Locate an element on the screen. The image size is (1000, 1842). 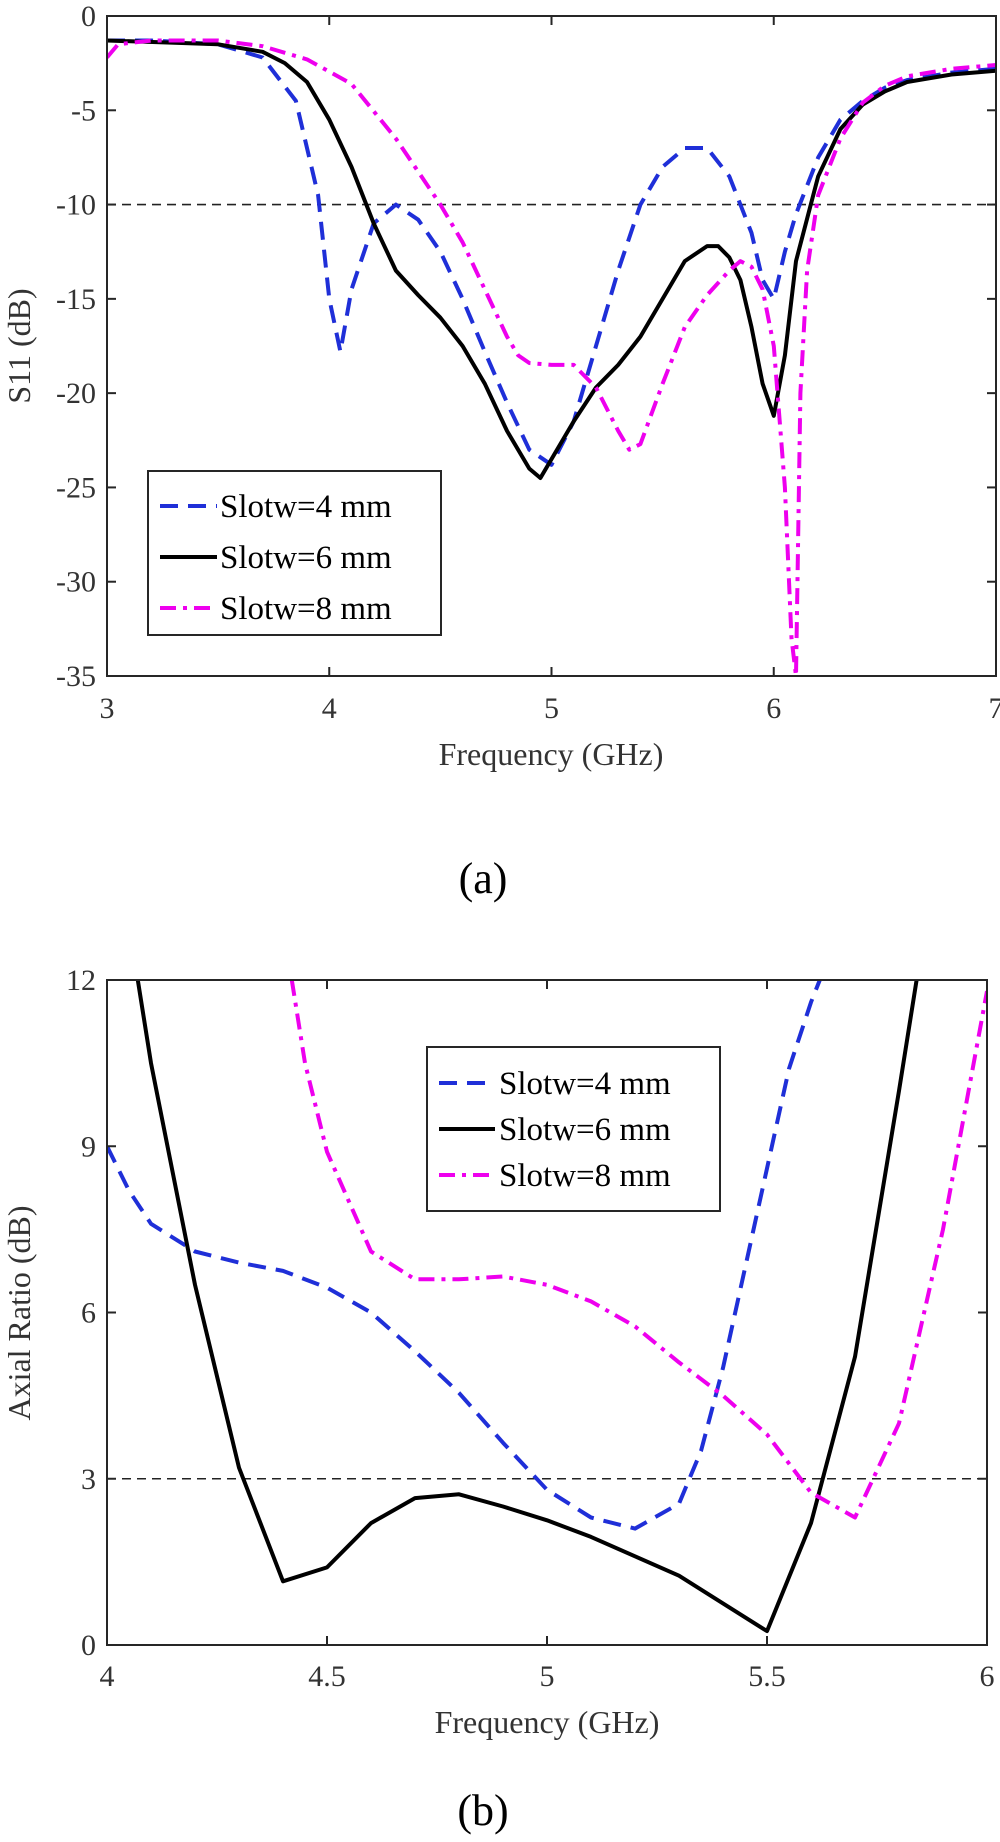
b-y-tick-label: 6 is located at coordinates (88, 1313).